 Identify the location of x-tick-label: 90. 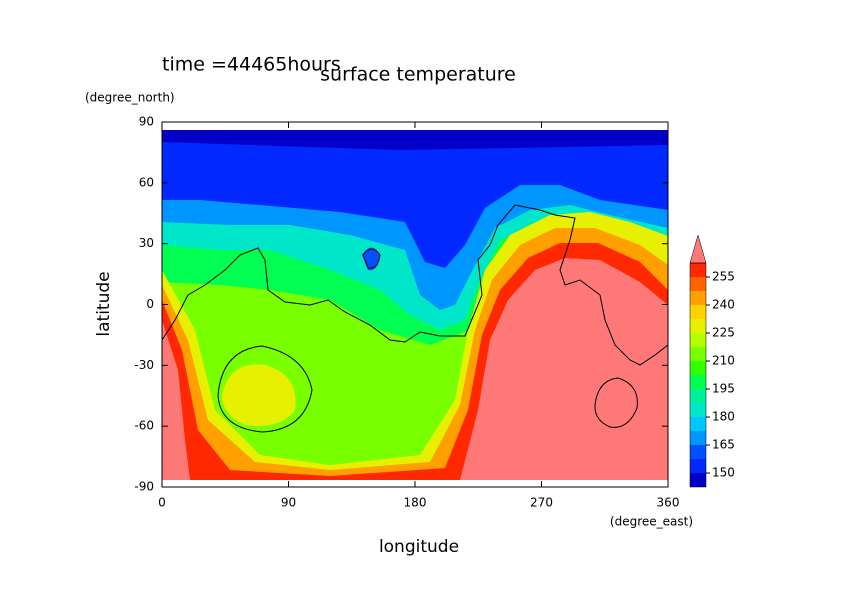
(288, 503).